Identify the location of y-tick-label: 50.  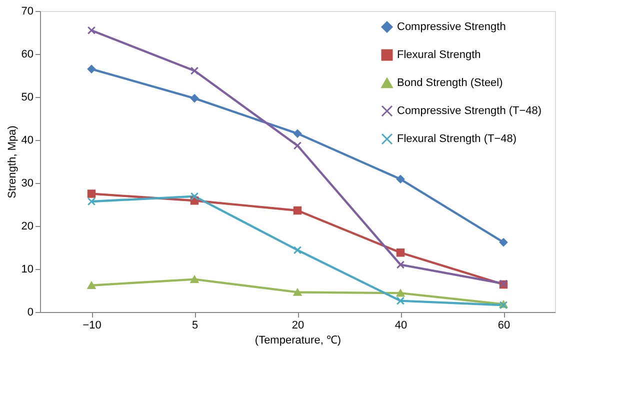
(27, 98).